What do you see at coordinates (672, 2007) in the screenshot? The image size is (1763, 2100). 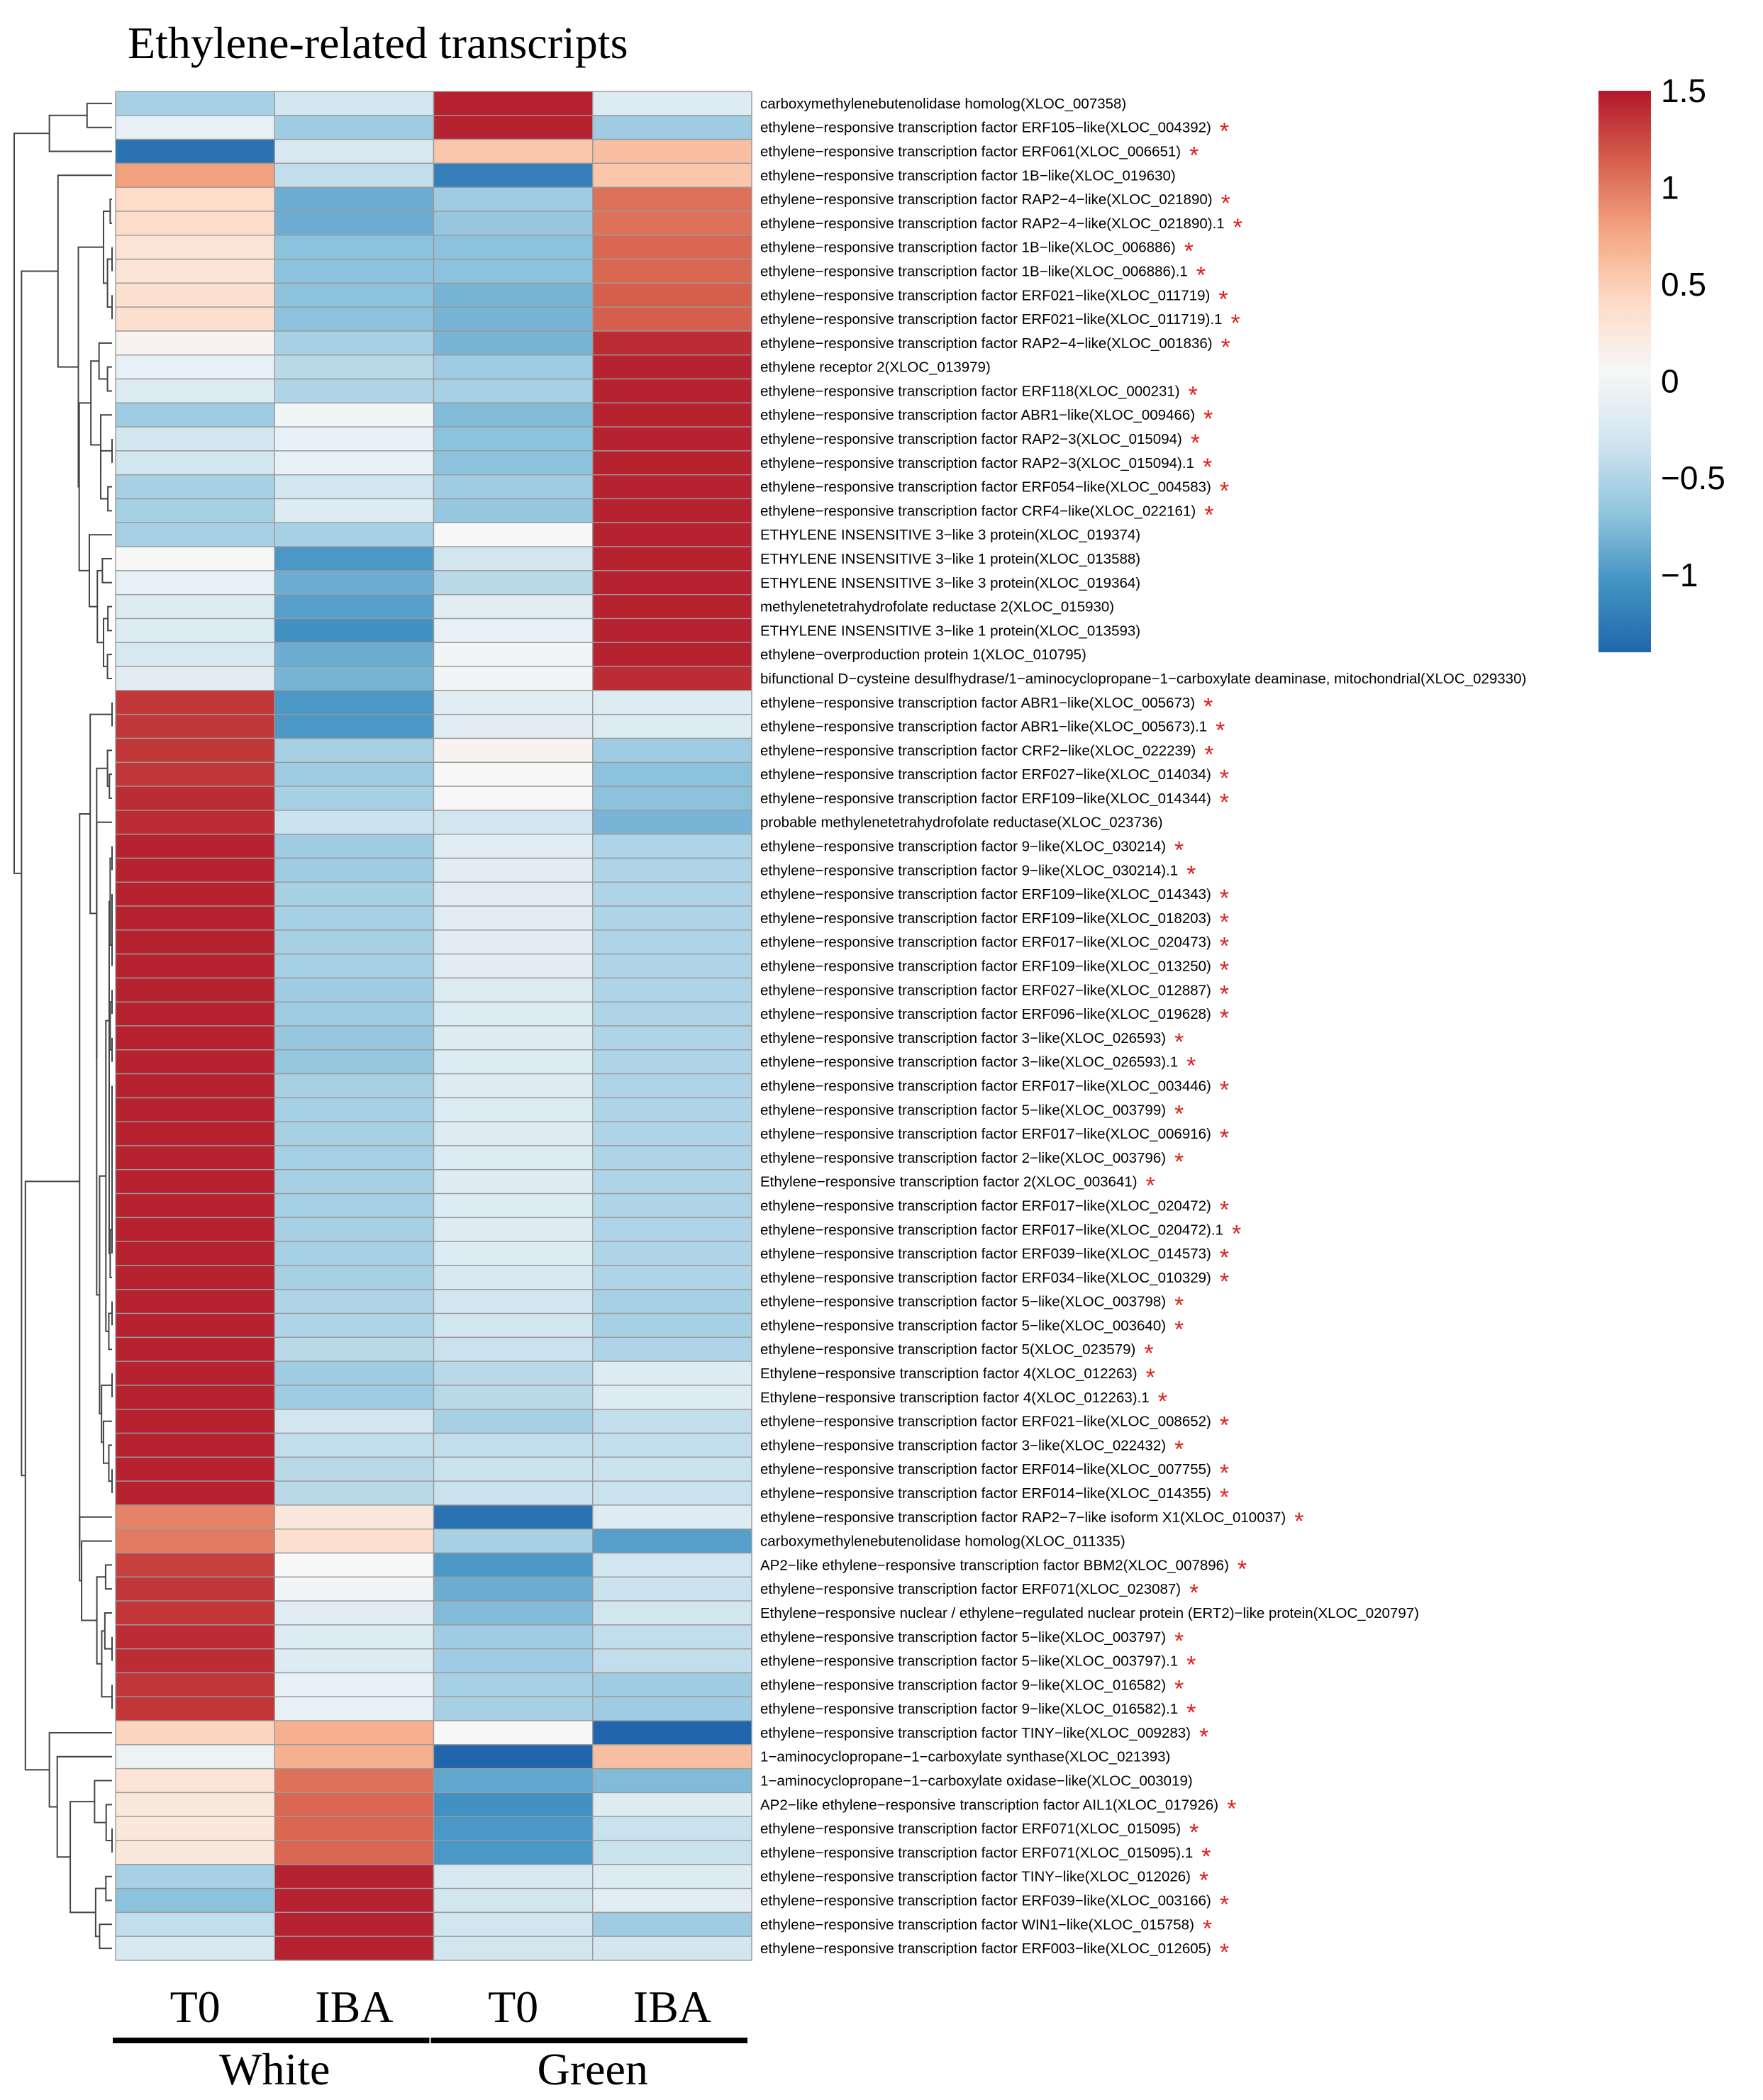 I see `column-label: IBA` at bounding box center [672, 2007].